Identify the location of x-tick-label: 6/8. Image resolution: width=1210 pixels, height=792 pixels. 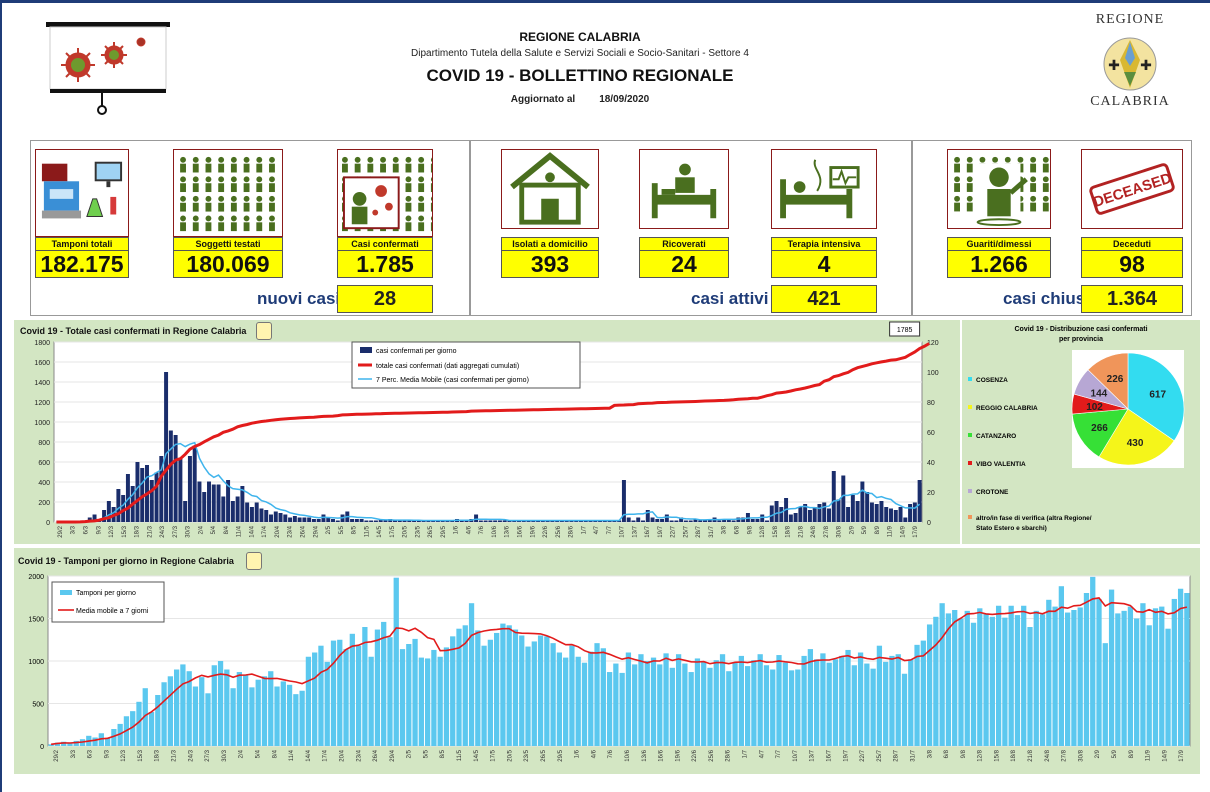
(737, 529).